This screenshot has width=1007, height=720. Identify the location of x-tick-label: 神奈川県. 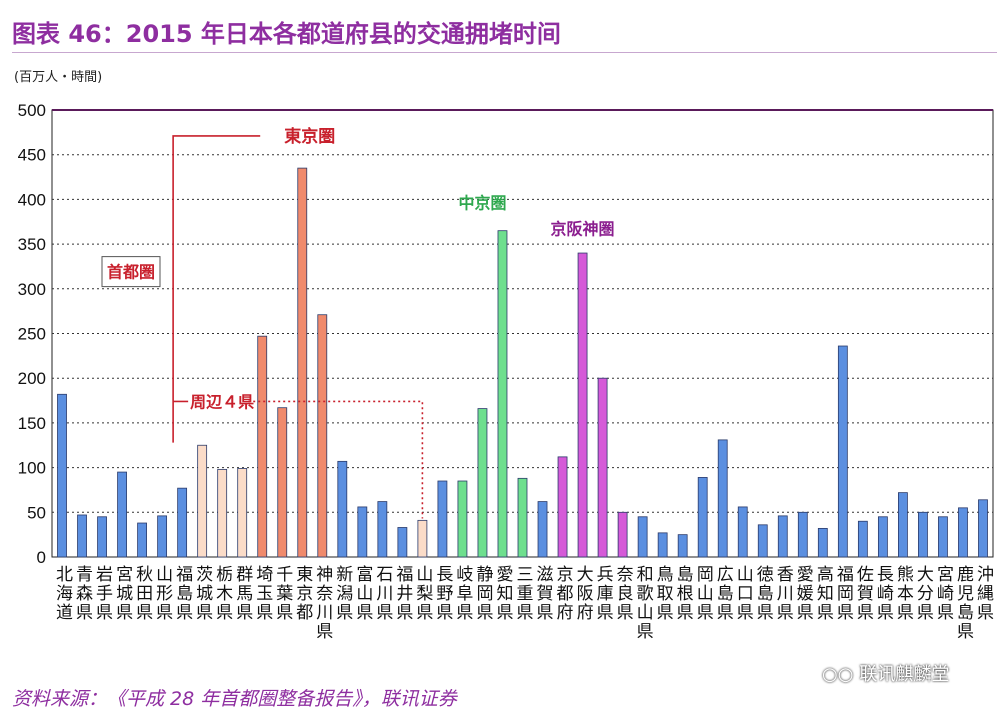
(322, 603).